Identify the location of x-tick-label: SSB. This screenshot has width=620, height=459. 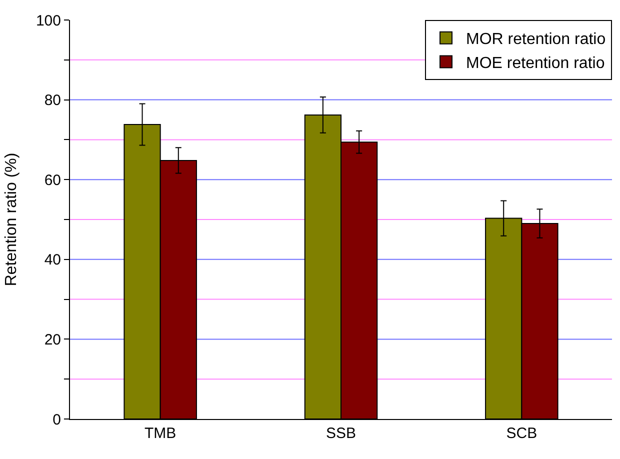
(341, 433).